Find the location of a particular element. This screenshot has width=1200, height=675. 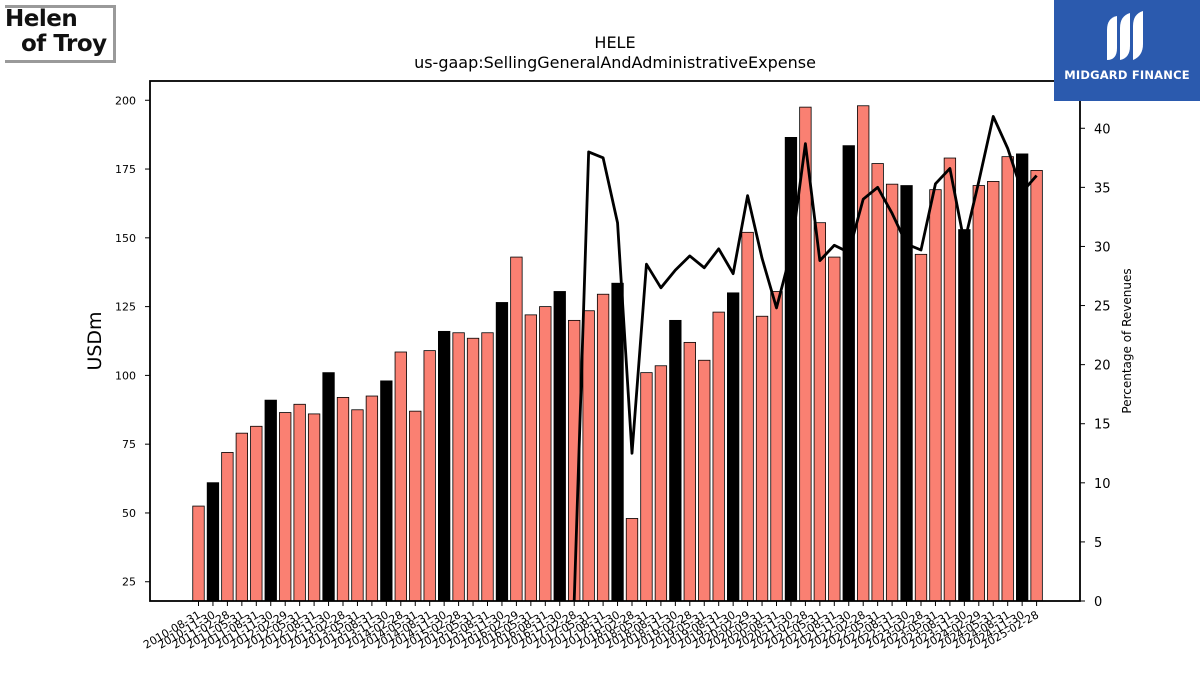

y-tick-label: 50 is located at coordinates (129, 513).